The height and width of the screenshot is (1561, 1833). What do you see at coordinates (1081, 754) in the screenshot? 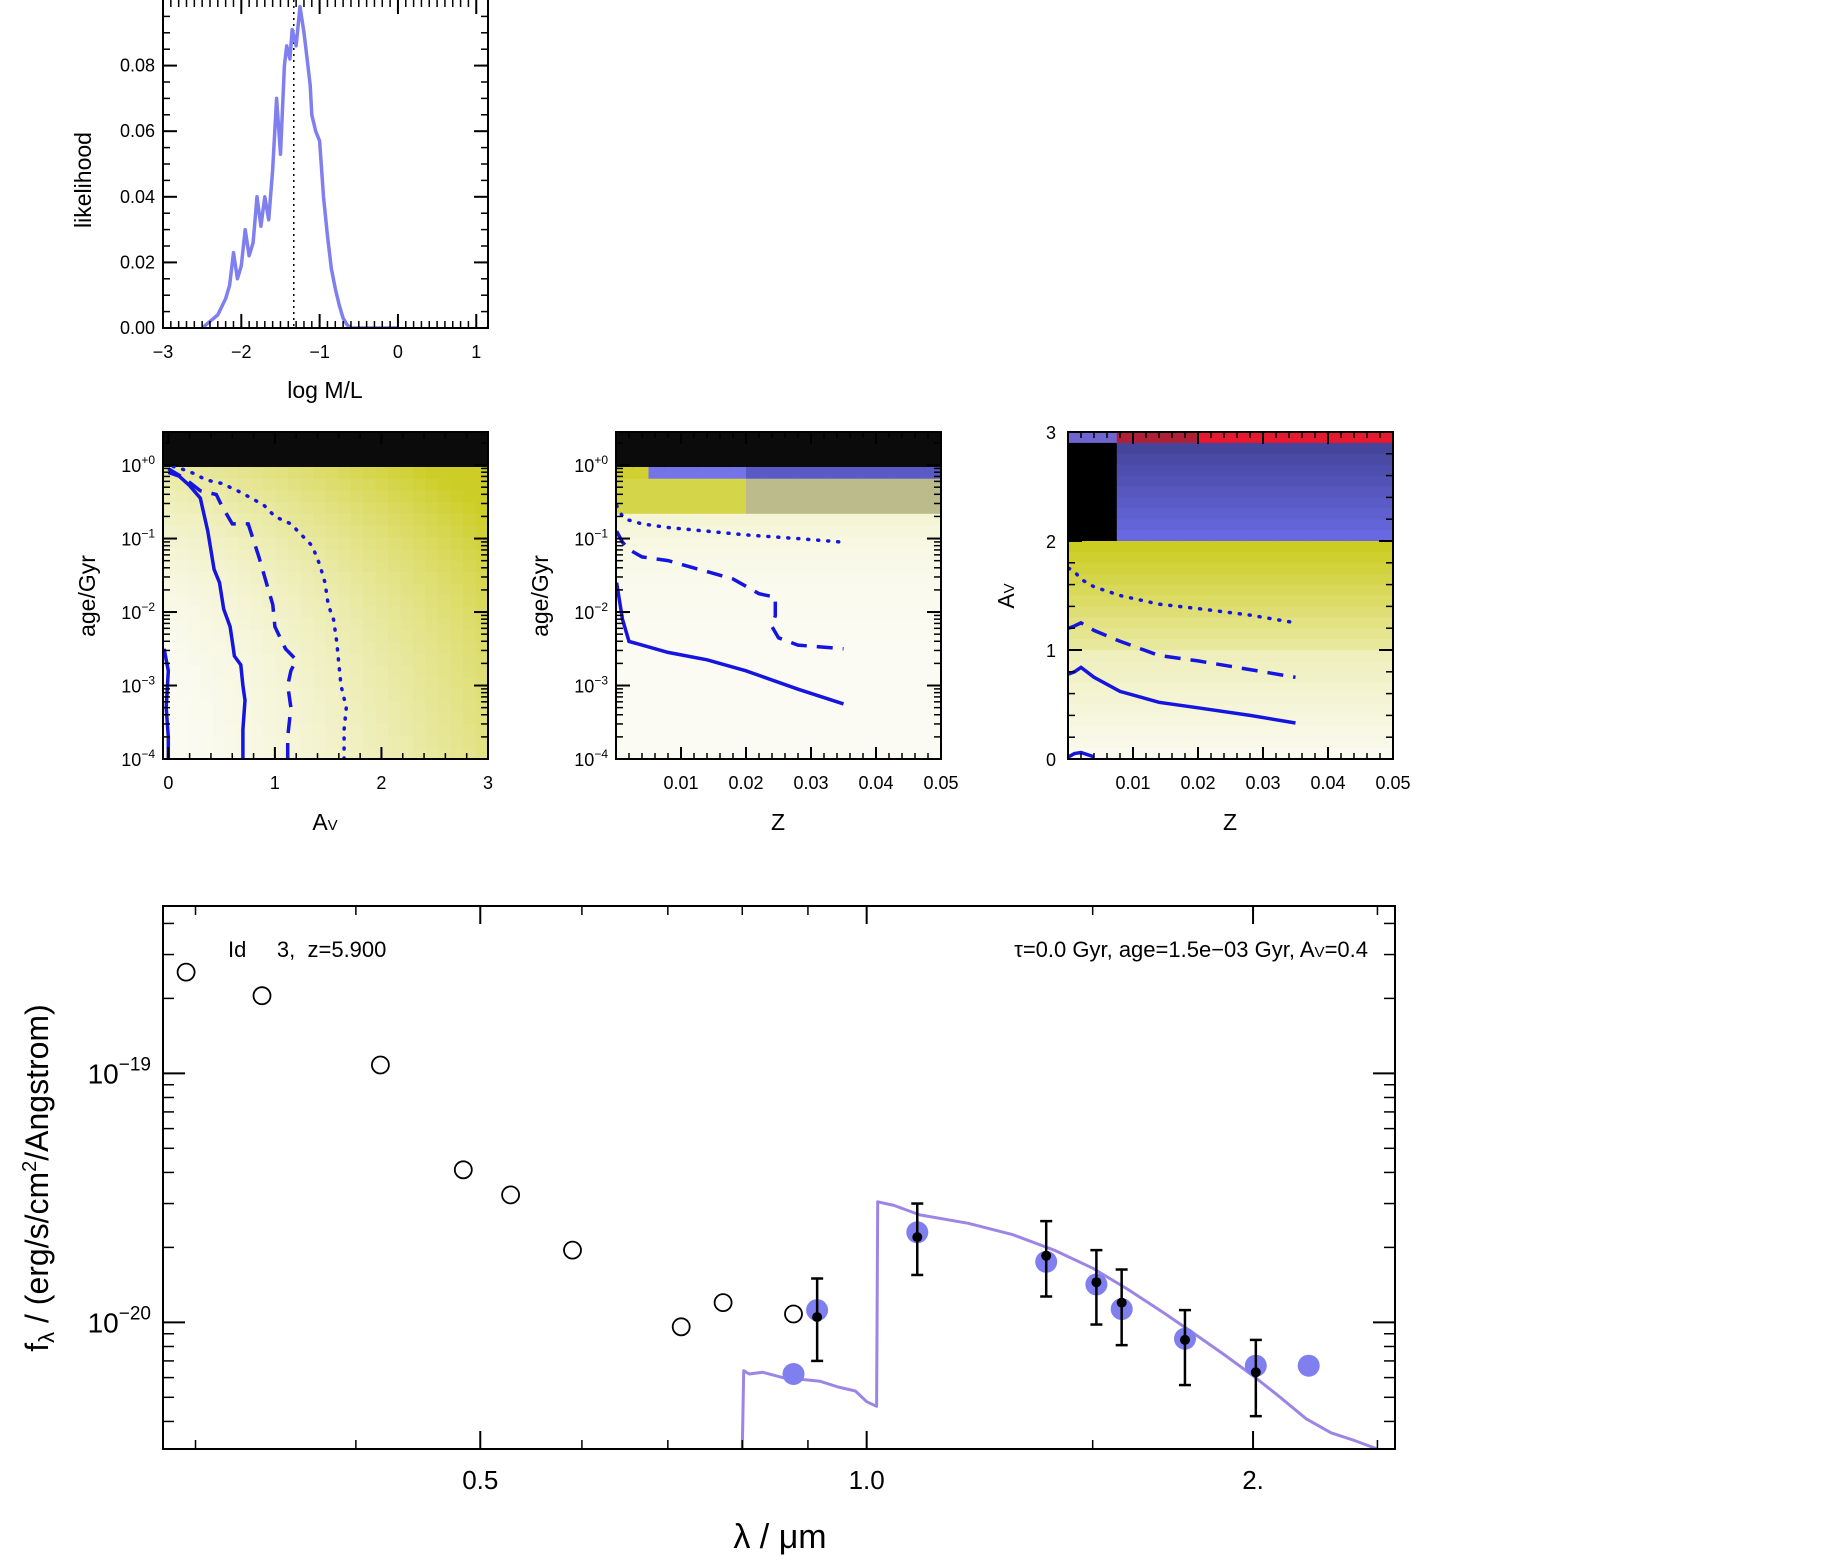
I see `contour-solid` at bounding box center [1081, 754].